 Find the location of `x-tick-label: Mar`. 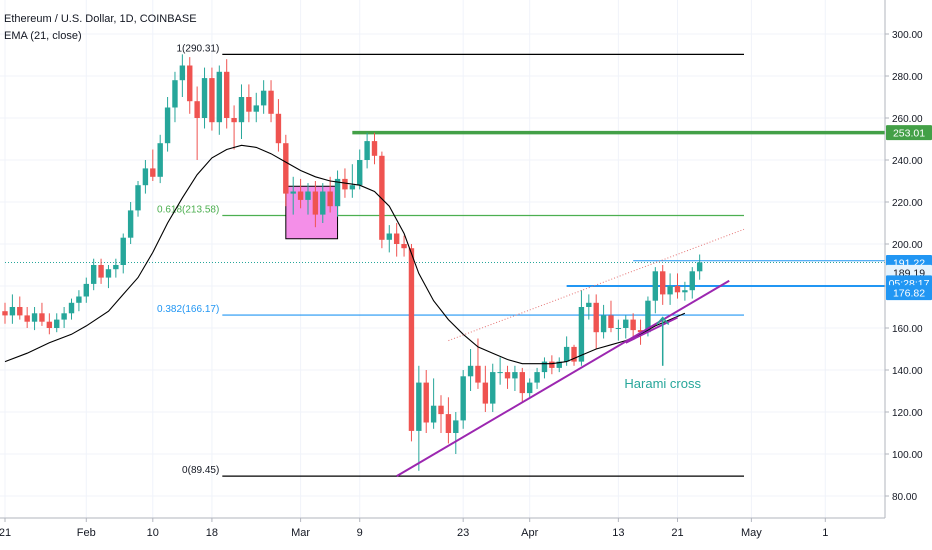

x-tick-label: Mar is located at coordinates (300, 533).